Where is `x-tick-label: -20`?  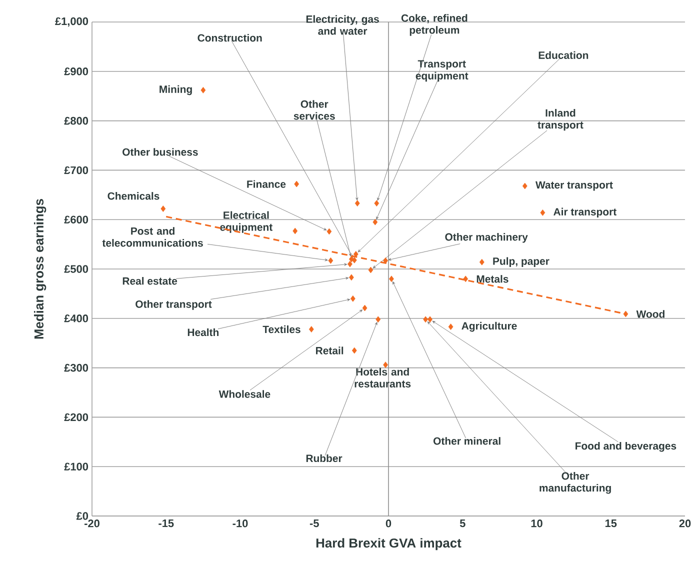 x-tick-label: -20 is located at coordinates (92, 524).